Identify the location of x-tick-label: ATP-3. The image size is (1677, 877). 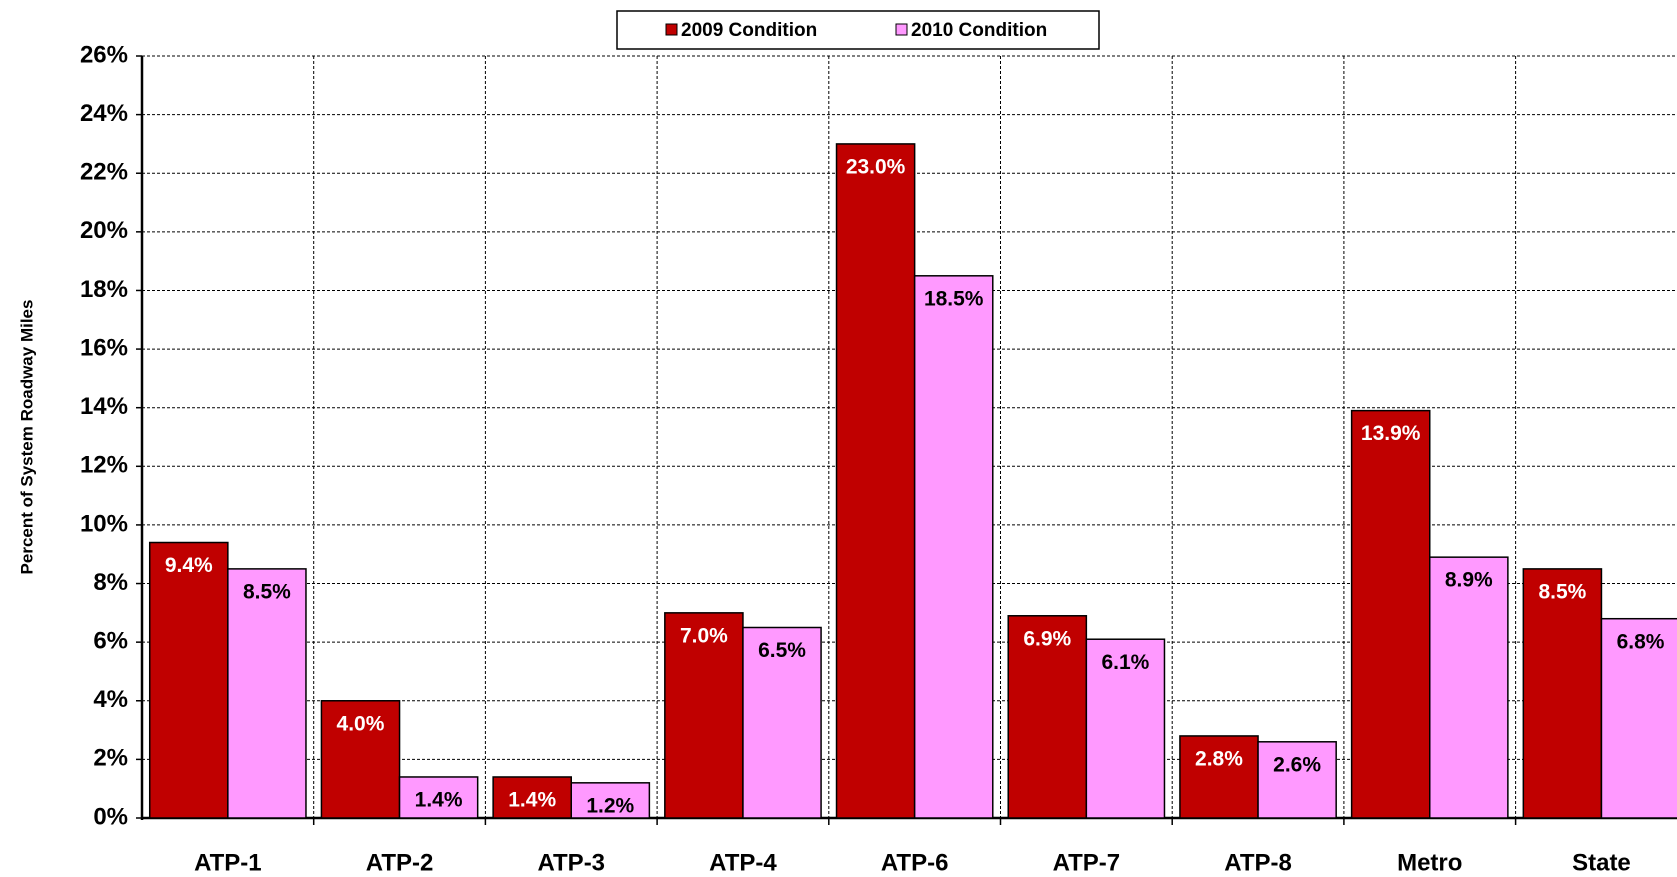
(571, 862).